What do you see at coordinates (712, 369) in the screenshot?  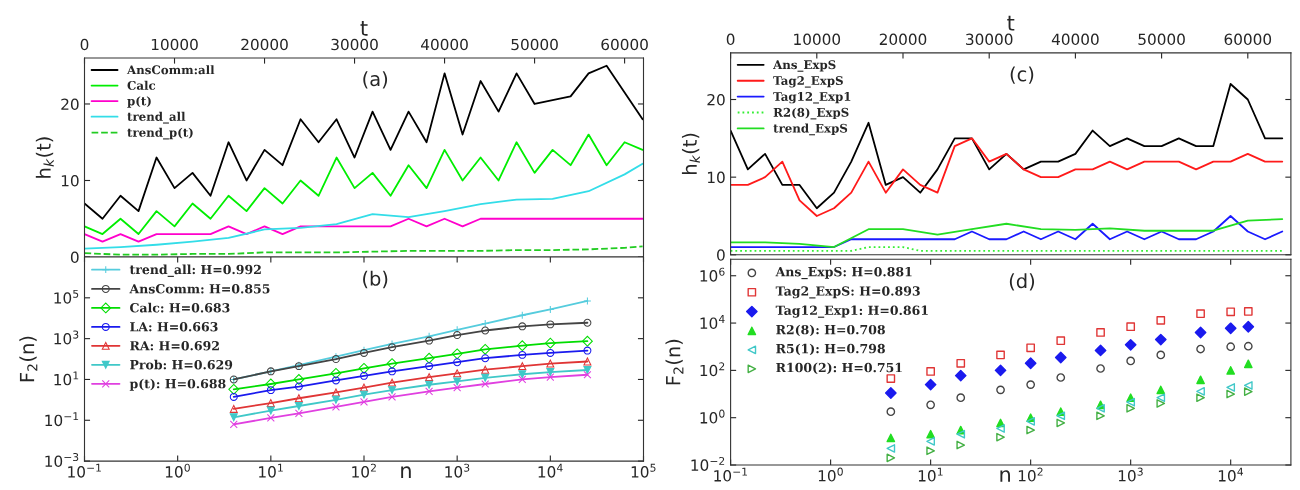 I see `y-tick-label: 10$^{2}$` at bounding box center [712, 369].